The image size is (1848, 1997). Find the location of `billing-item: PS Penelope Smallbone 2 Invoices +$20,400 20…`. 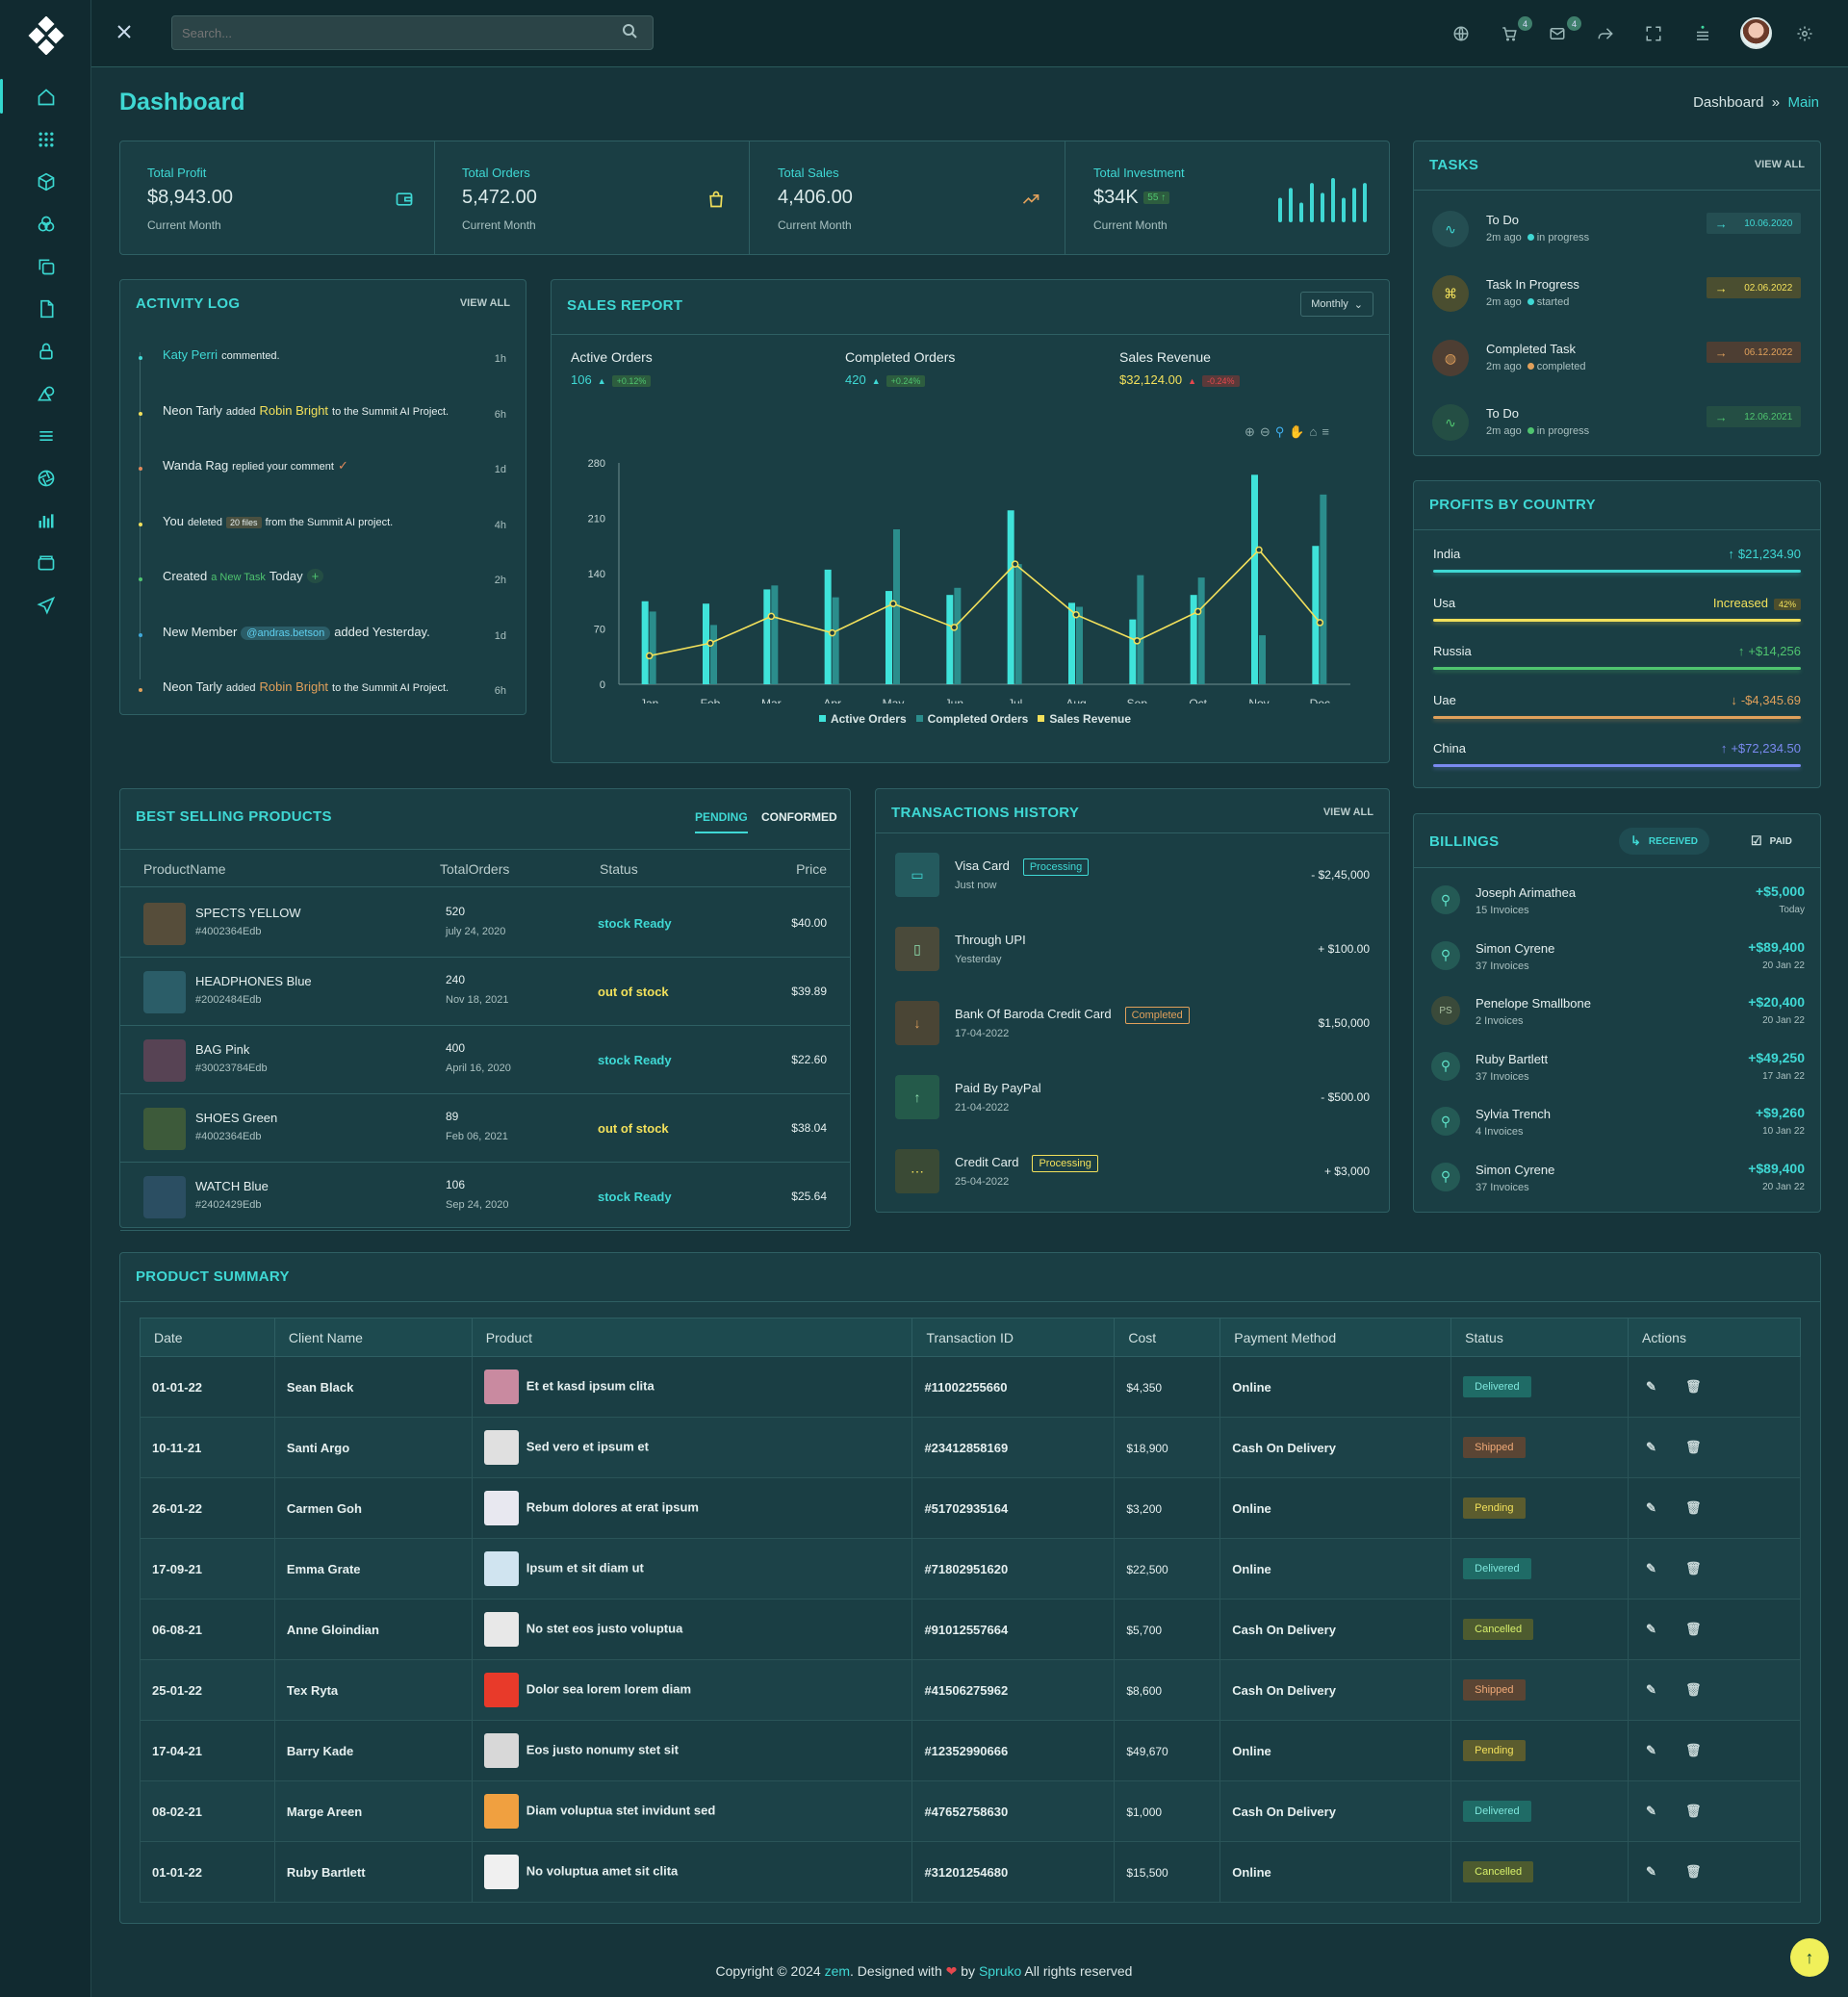

billing-item: PS Penelope Smallbone 2 Invoices +$20,400 20… is located at coordinates (1617, 1015).